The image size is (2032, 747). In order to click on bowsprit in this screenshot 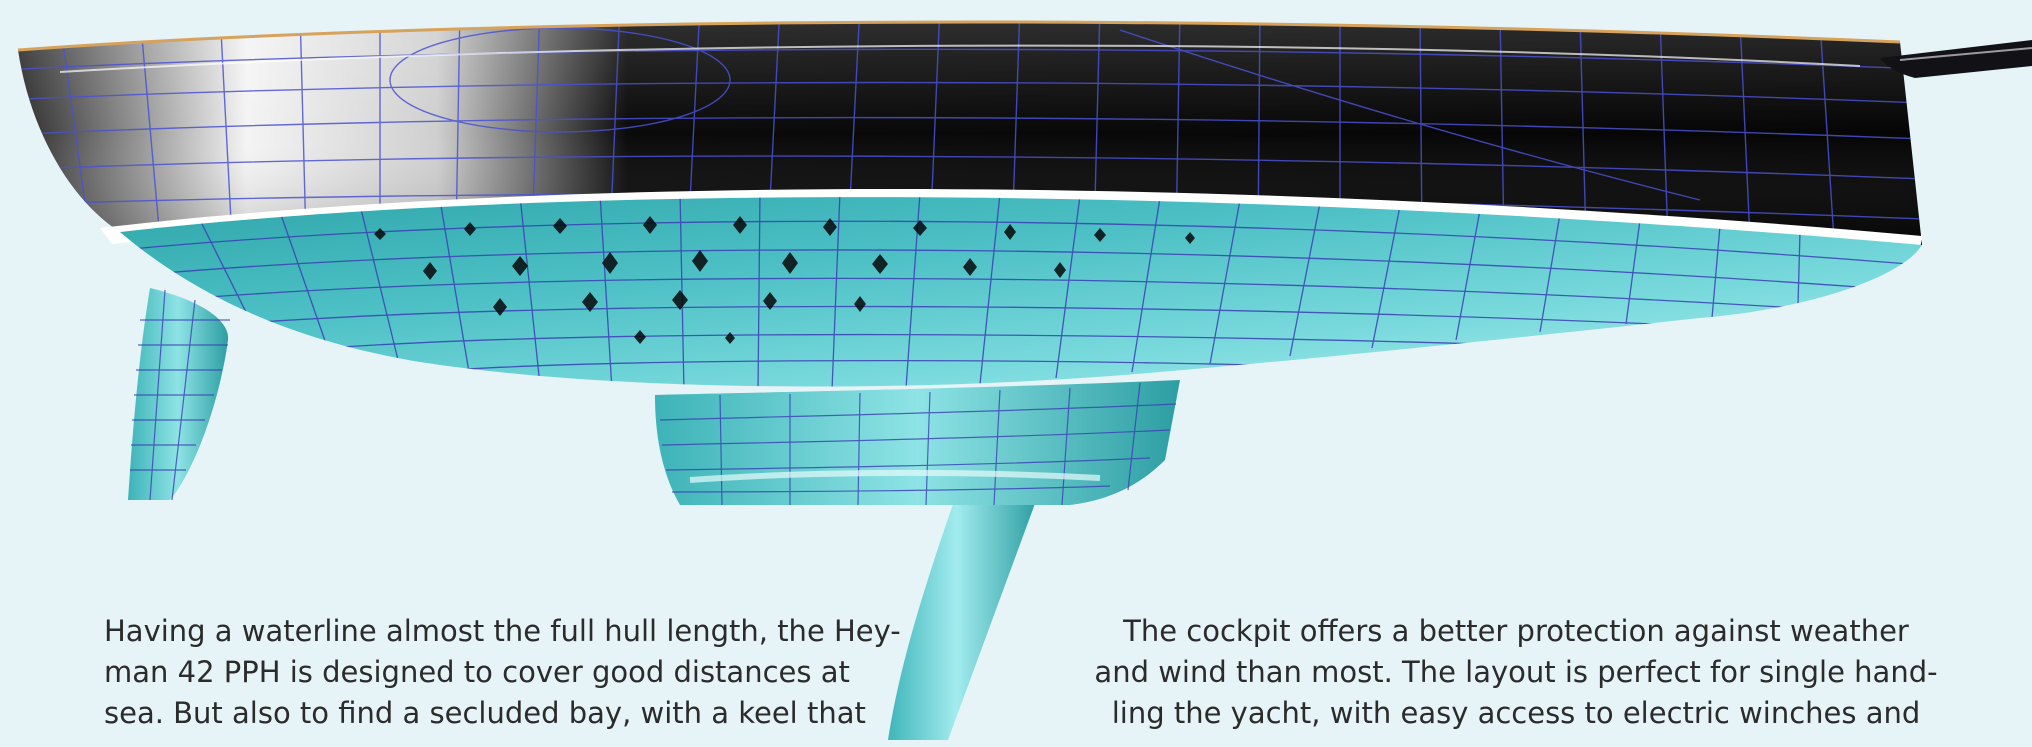, I will do `click(1956, 59)`.